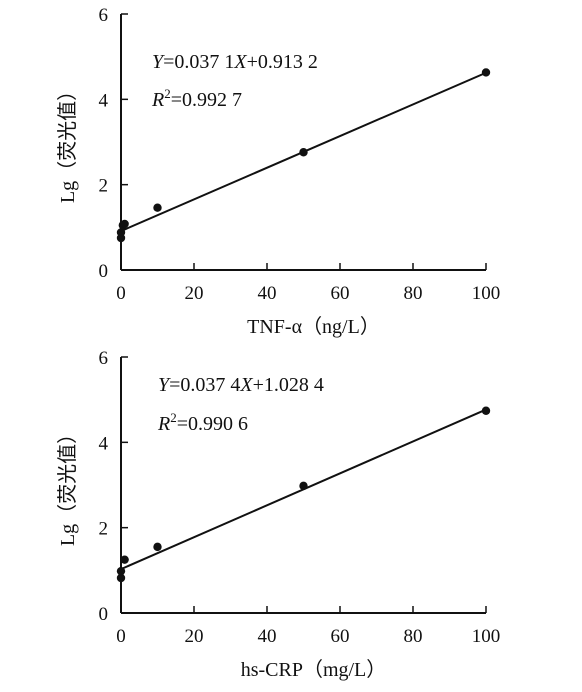  I want to click on regression-equation: Y=0.037 1X+0.913 2, so click(235, 62).